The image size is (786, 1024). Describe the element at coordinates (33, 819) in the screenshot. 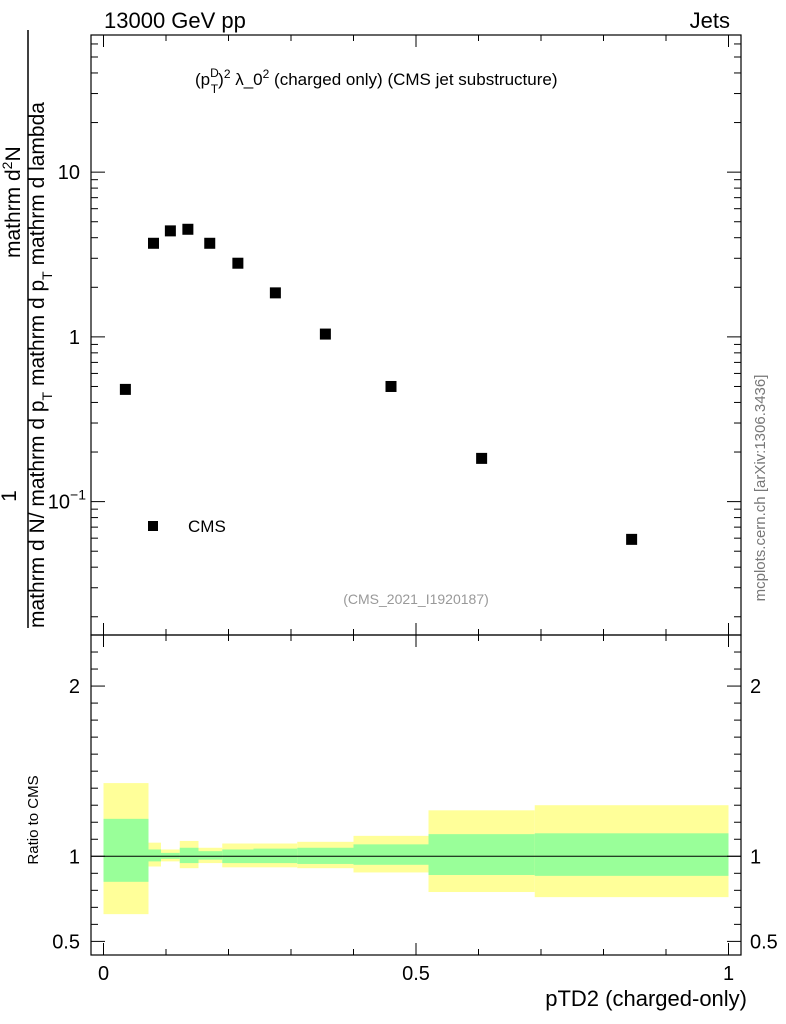

I see `ratio-y-axis-label: Ratio to CMS` at that location.